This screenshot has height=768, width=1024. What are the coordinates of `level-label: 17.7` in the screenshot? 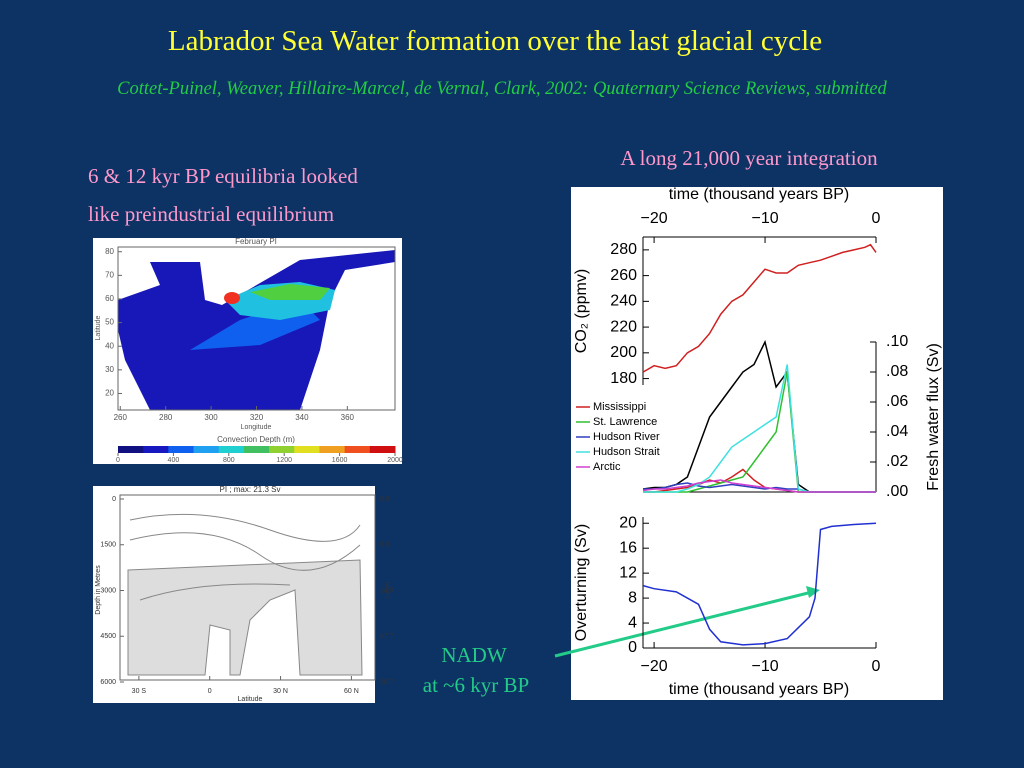 It's located at (387, 636).